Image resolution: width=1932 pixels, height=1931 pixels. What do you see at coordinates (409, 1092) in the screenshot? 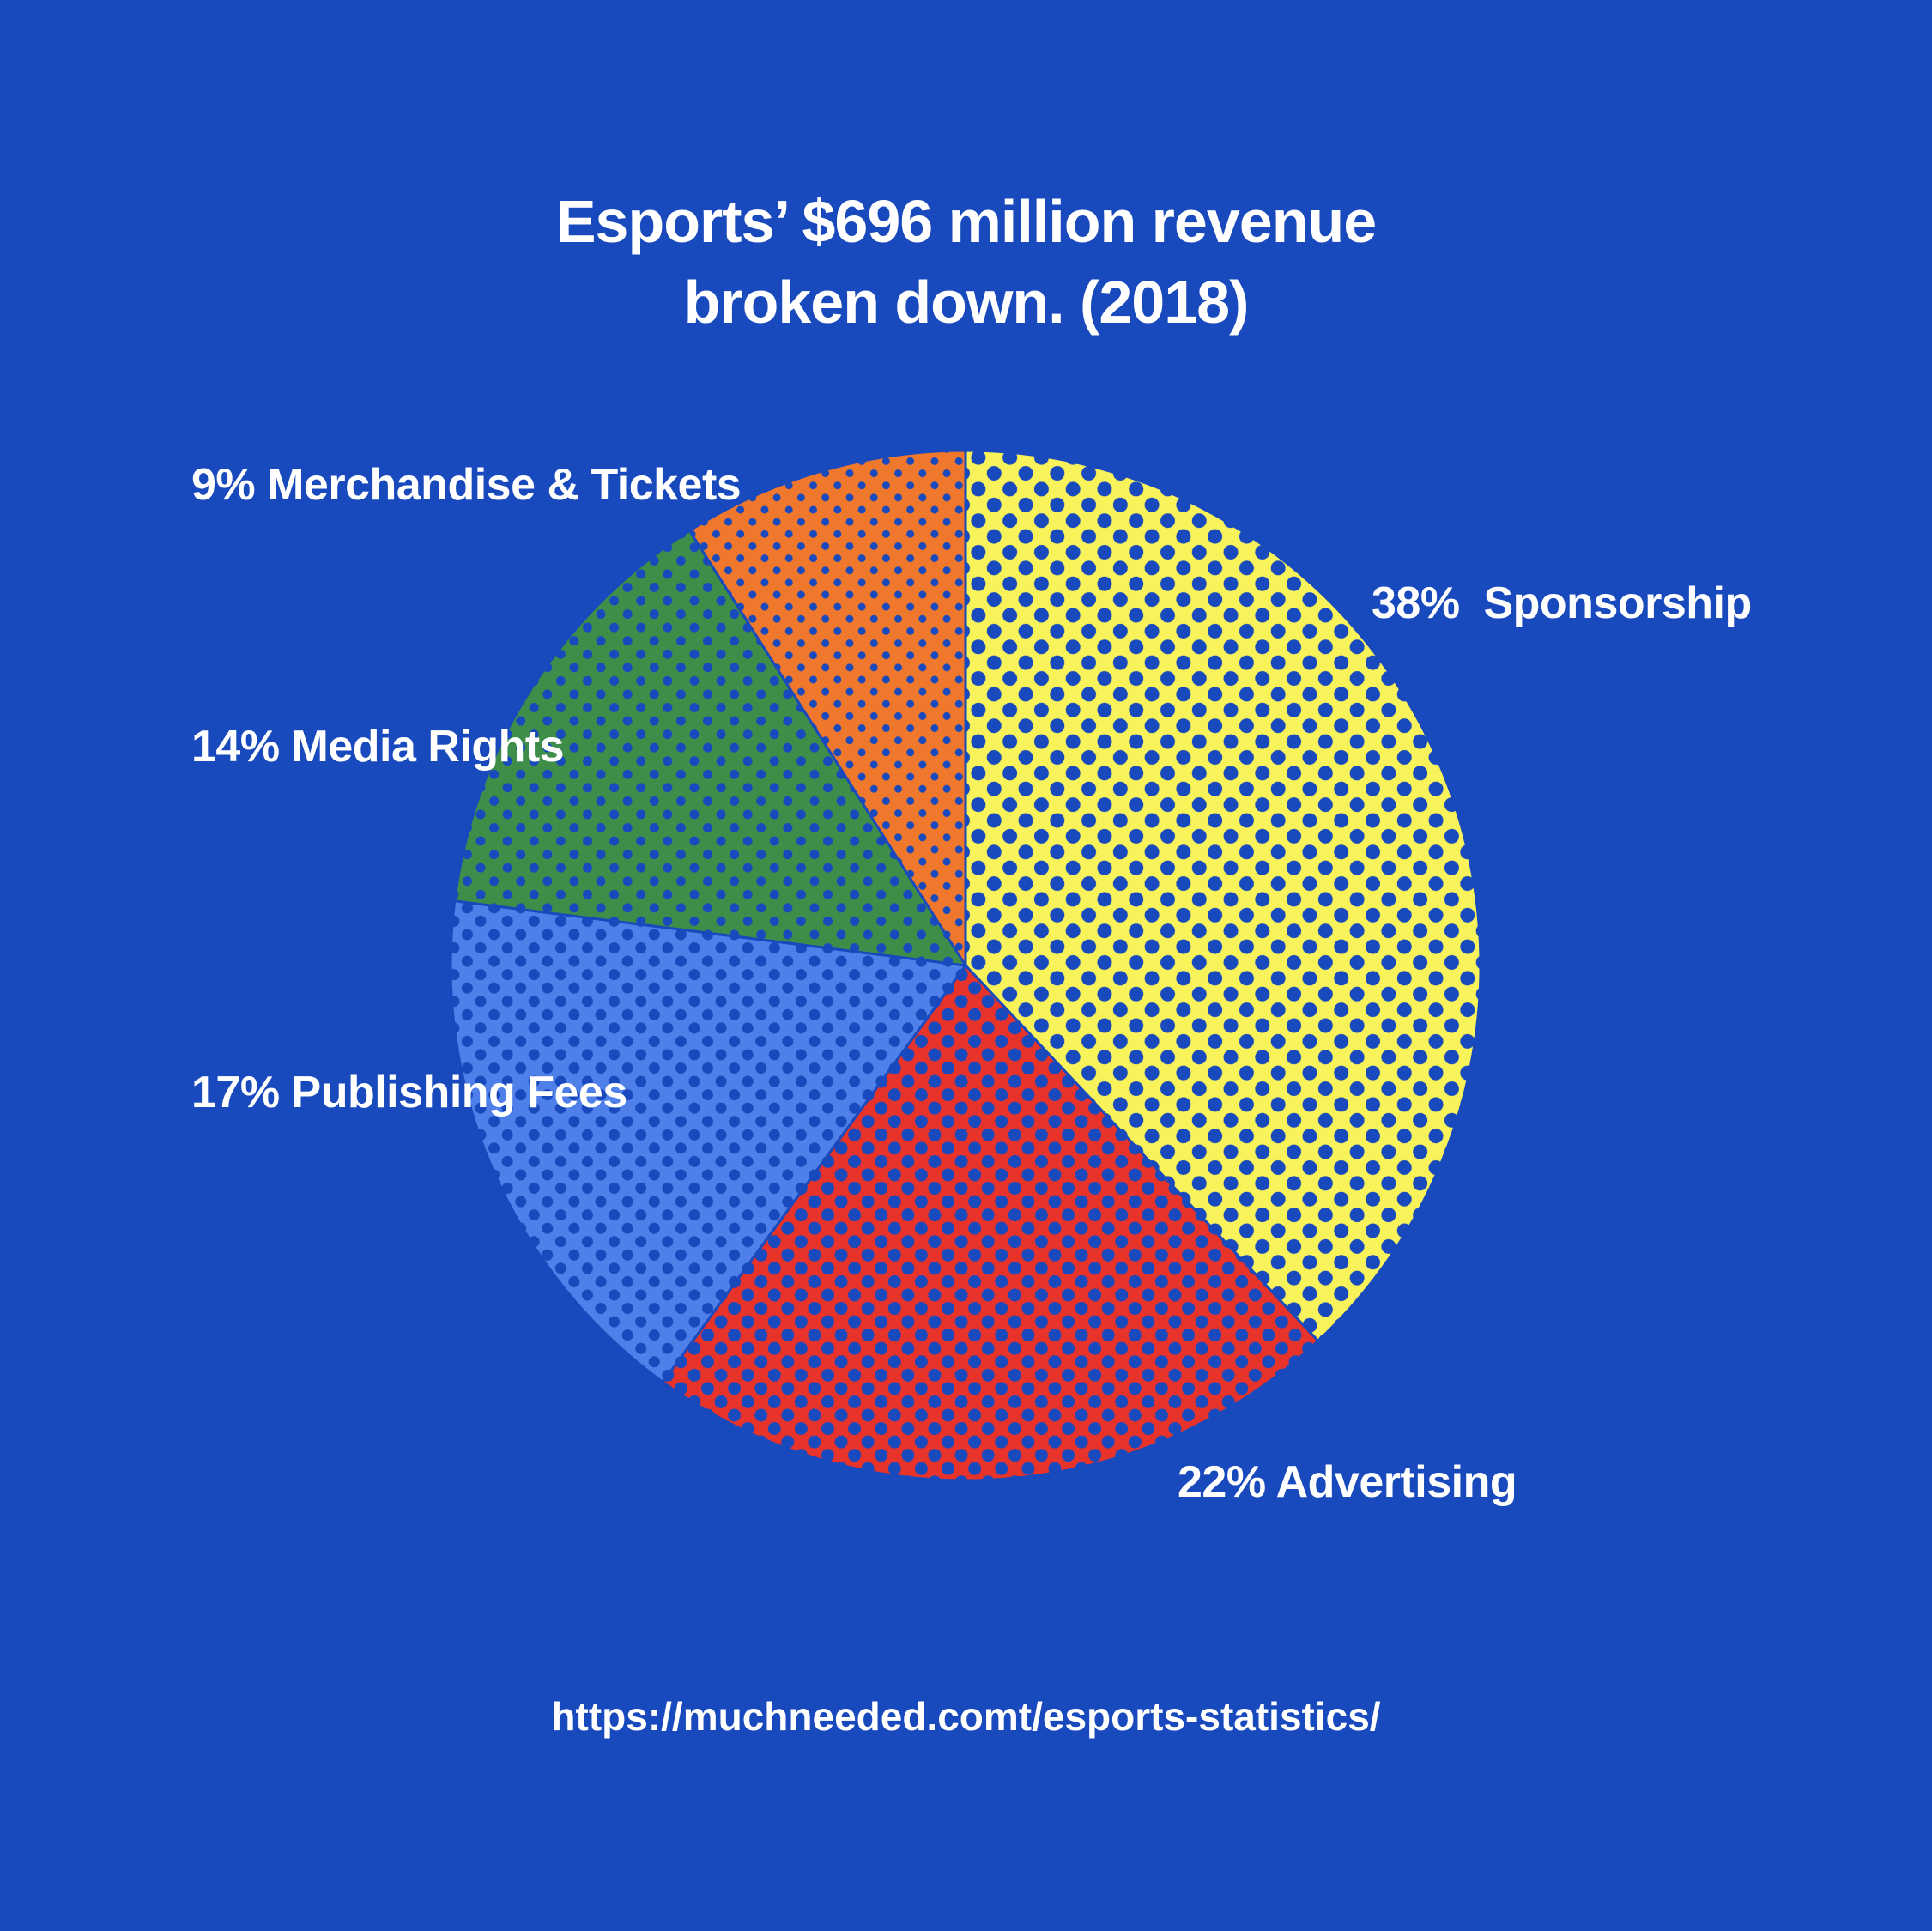
I see `slice-label-publishing-fees: 17% Publishing Fees` at bounding box center [409, 1092].